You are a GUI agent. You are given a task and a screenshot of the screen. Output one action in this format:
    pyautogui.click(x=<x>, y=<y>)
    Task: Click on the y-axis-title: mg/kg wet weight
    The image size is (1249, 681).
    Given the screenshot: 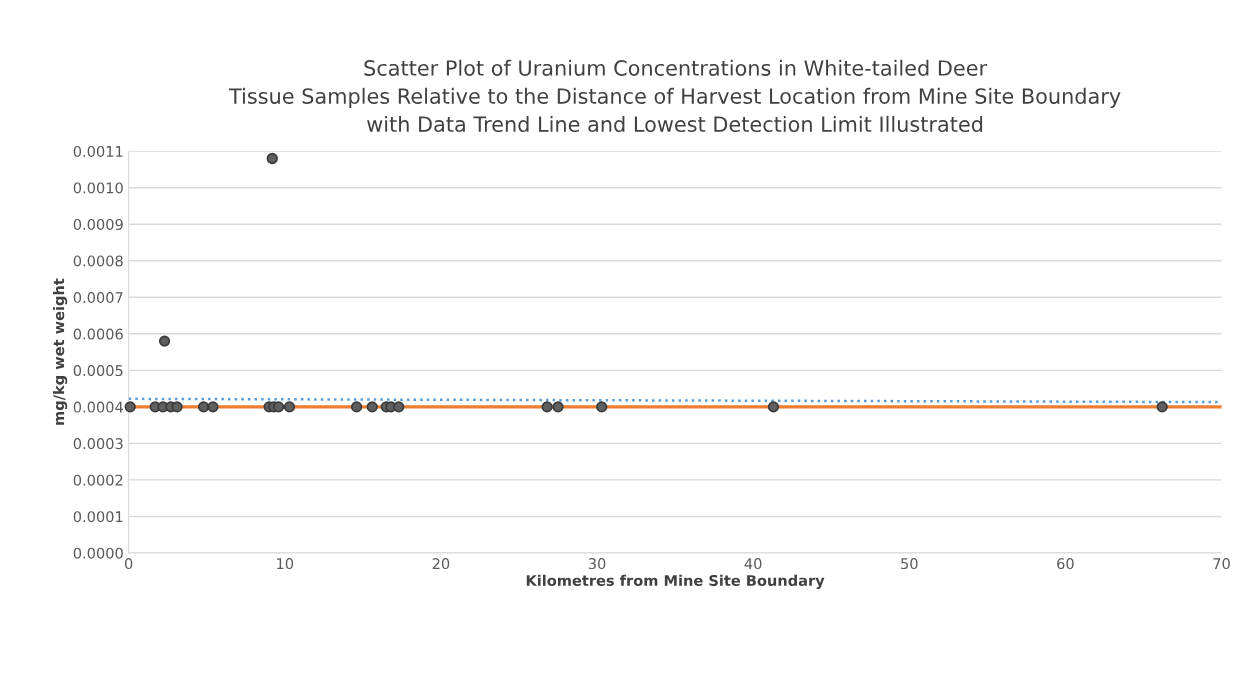 What is the action you would take?
    pyautogui.click(x=60, y=351)
    